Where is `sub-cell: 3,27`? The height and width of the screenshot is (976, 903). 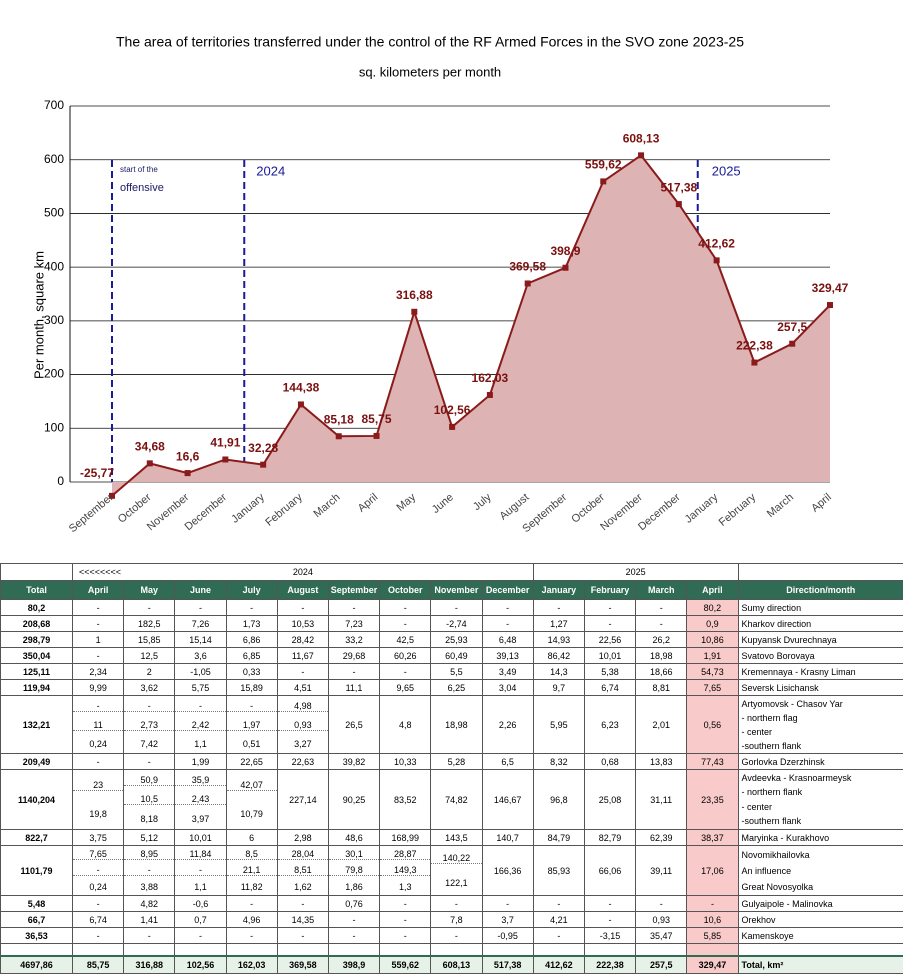
sub-cell: 3,27 is located at coordinates (303, 743).